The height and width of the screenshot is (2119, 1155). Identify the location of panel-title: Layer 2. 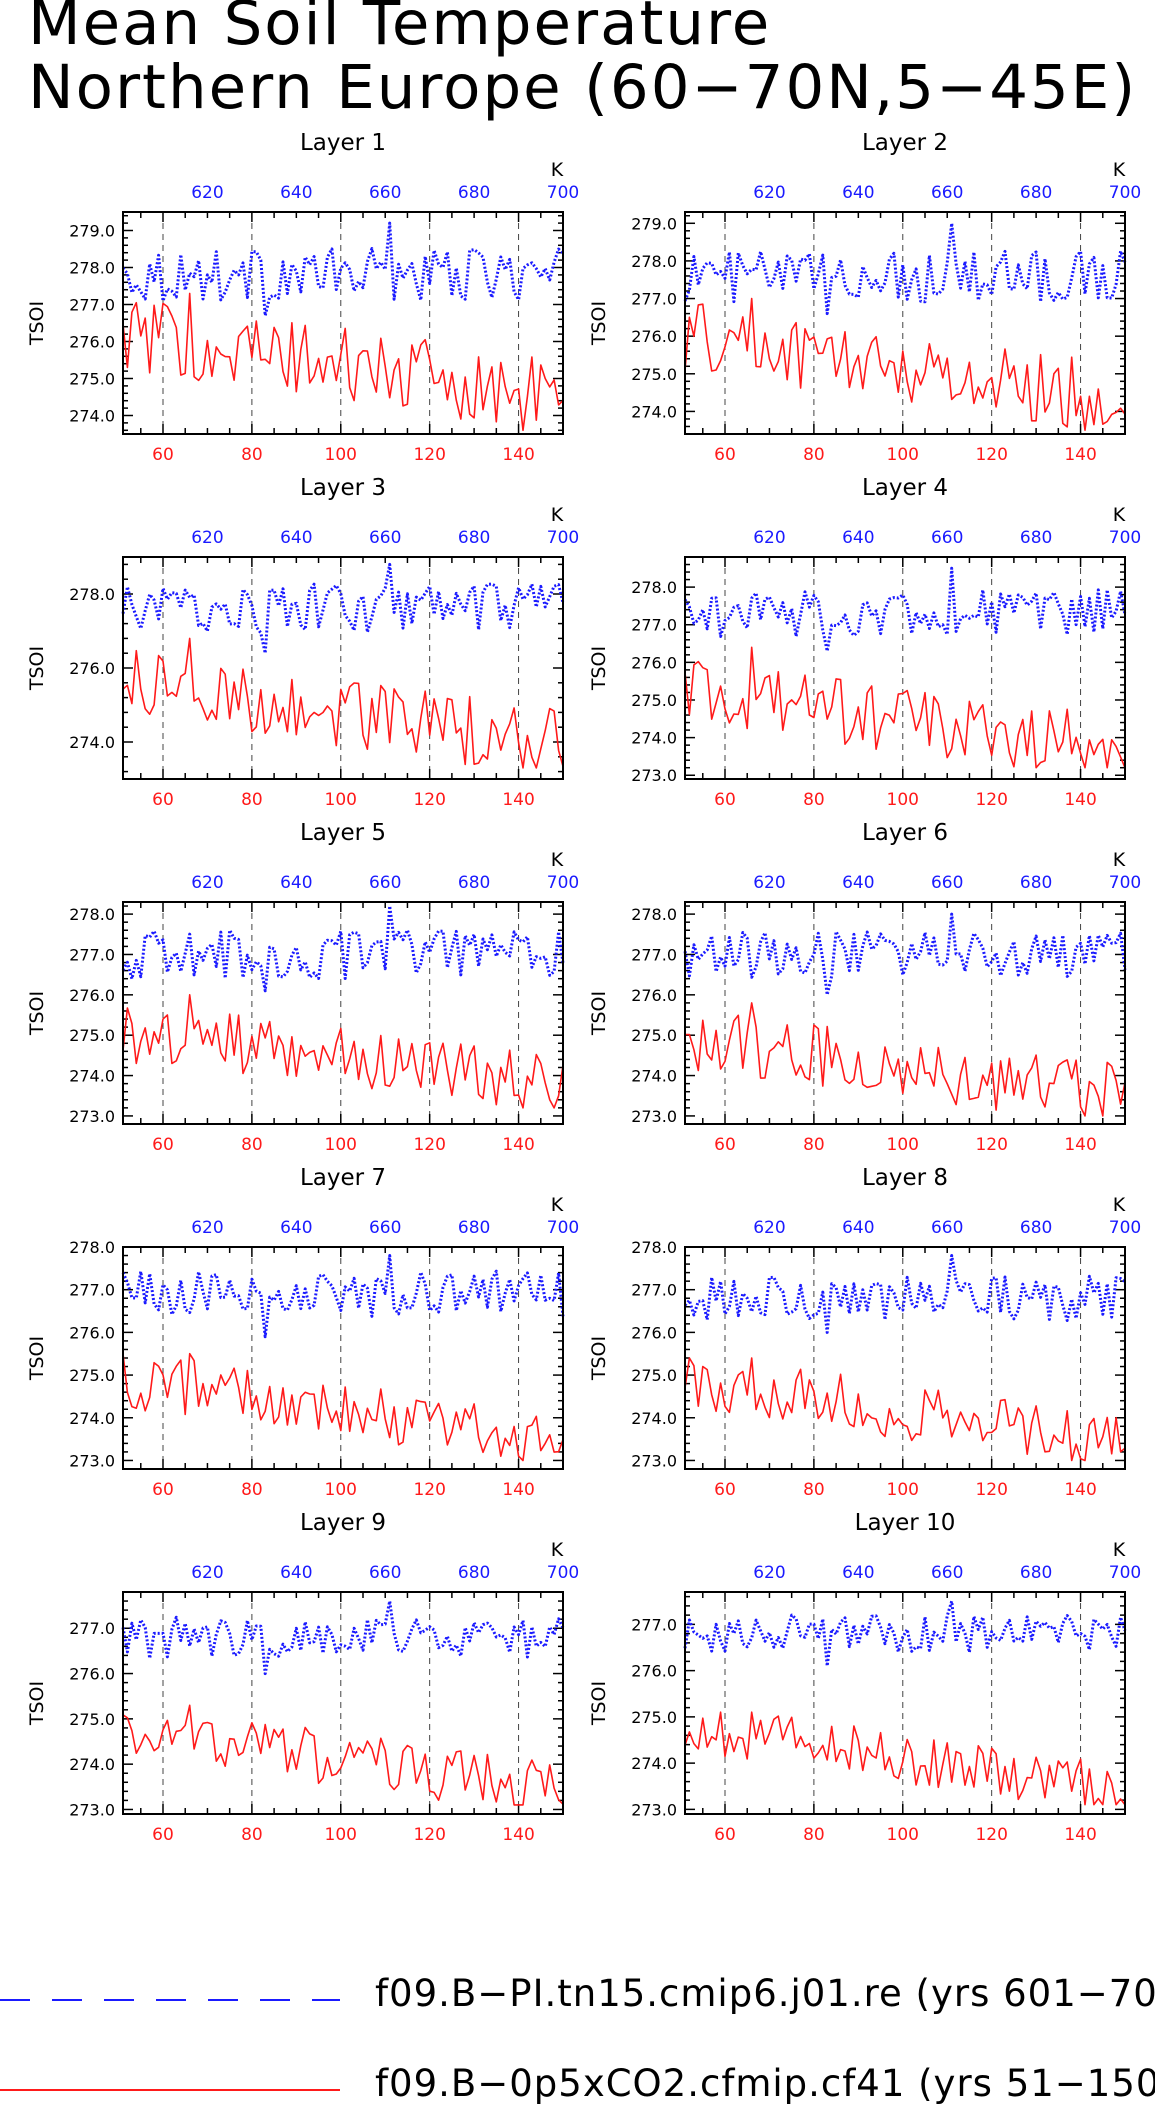
(905, 143).